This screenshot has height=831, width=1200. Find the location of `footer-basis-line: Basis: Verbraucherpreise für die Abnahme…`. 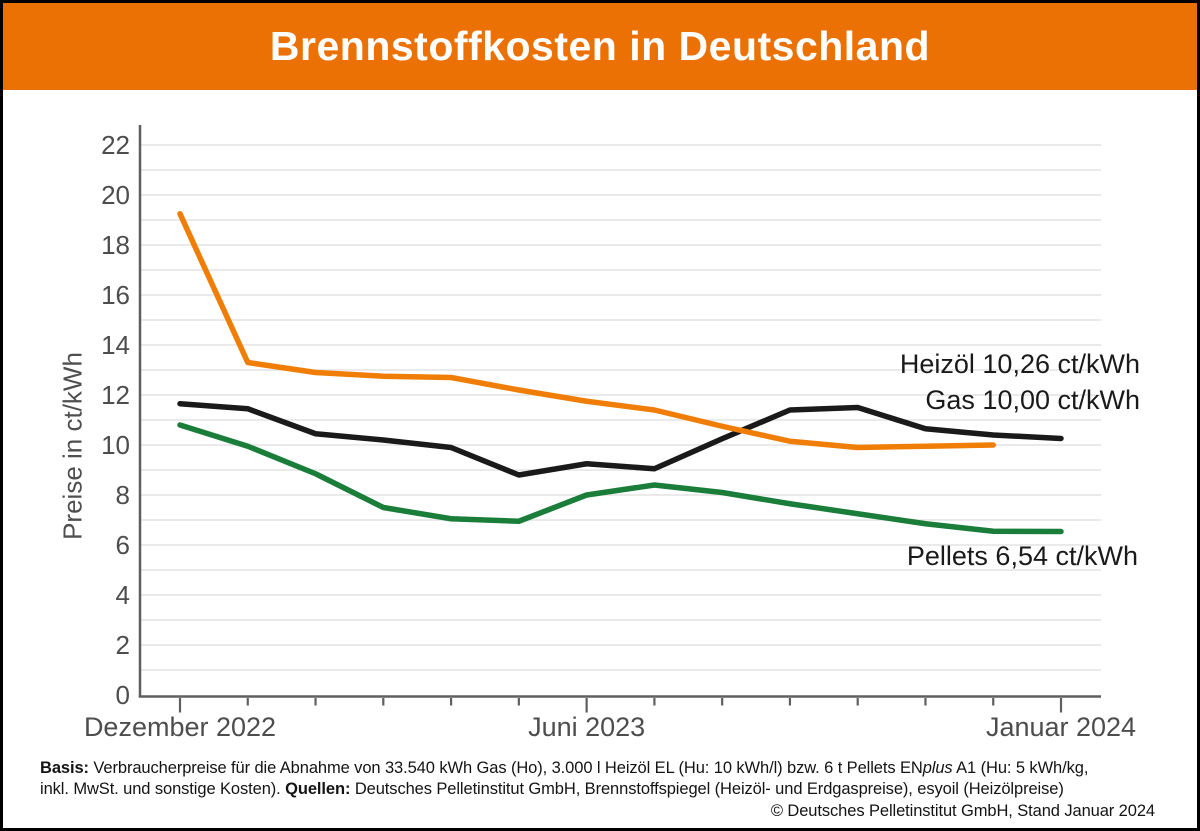

footer-basis-line: Basis: Verbraucherpreise für die Abnahme… is located at coordinates (597, 769).